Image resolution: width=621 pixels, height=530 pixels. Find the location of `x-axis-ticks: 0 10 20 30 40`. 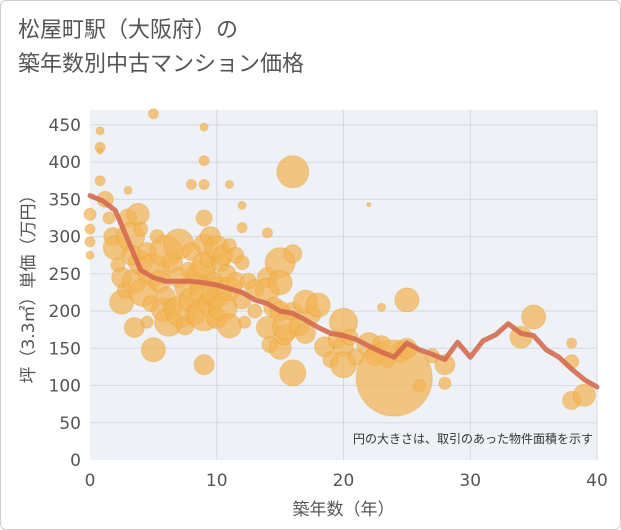

x-axis-ticks: 0 10 20 30 40 is located at coordinates (346, 481).